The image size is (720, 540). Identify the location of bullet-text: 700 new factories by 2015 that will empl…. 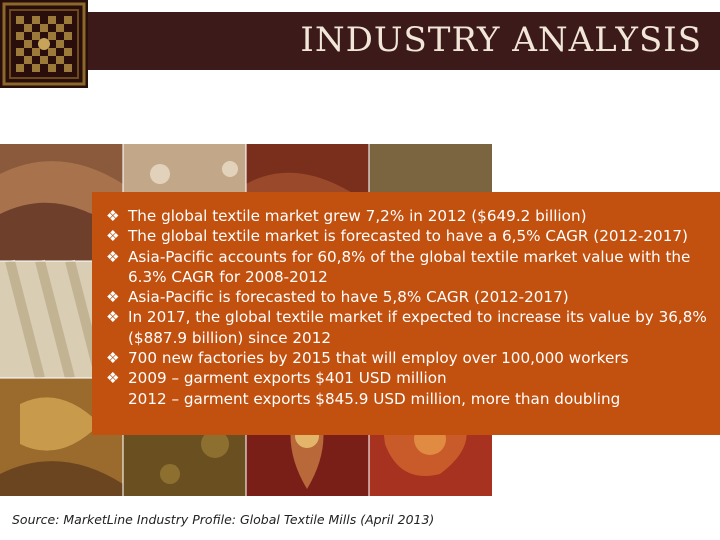
(378, 358).